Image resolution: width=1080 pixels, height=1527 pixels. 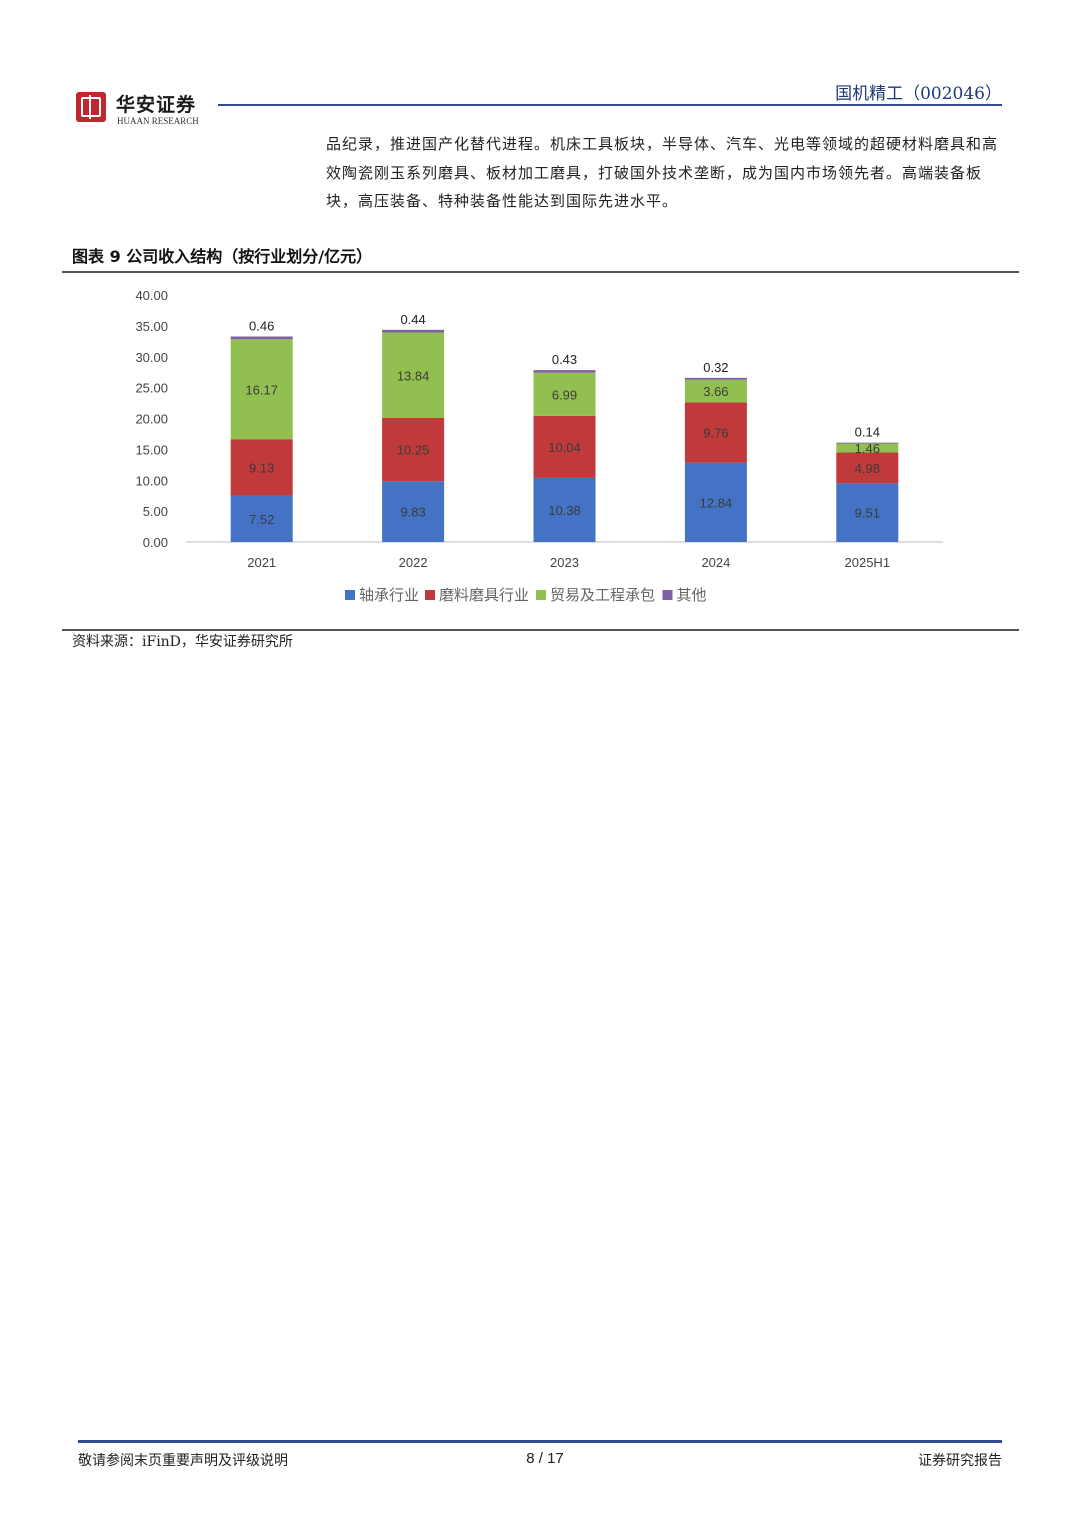 I want to click on data-label: 9.76, so click(x=715, y=433).